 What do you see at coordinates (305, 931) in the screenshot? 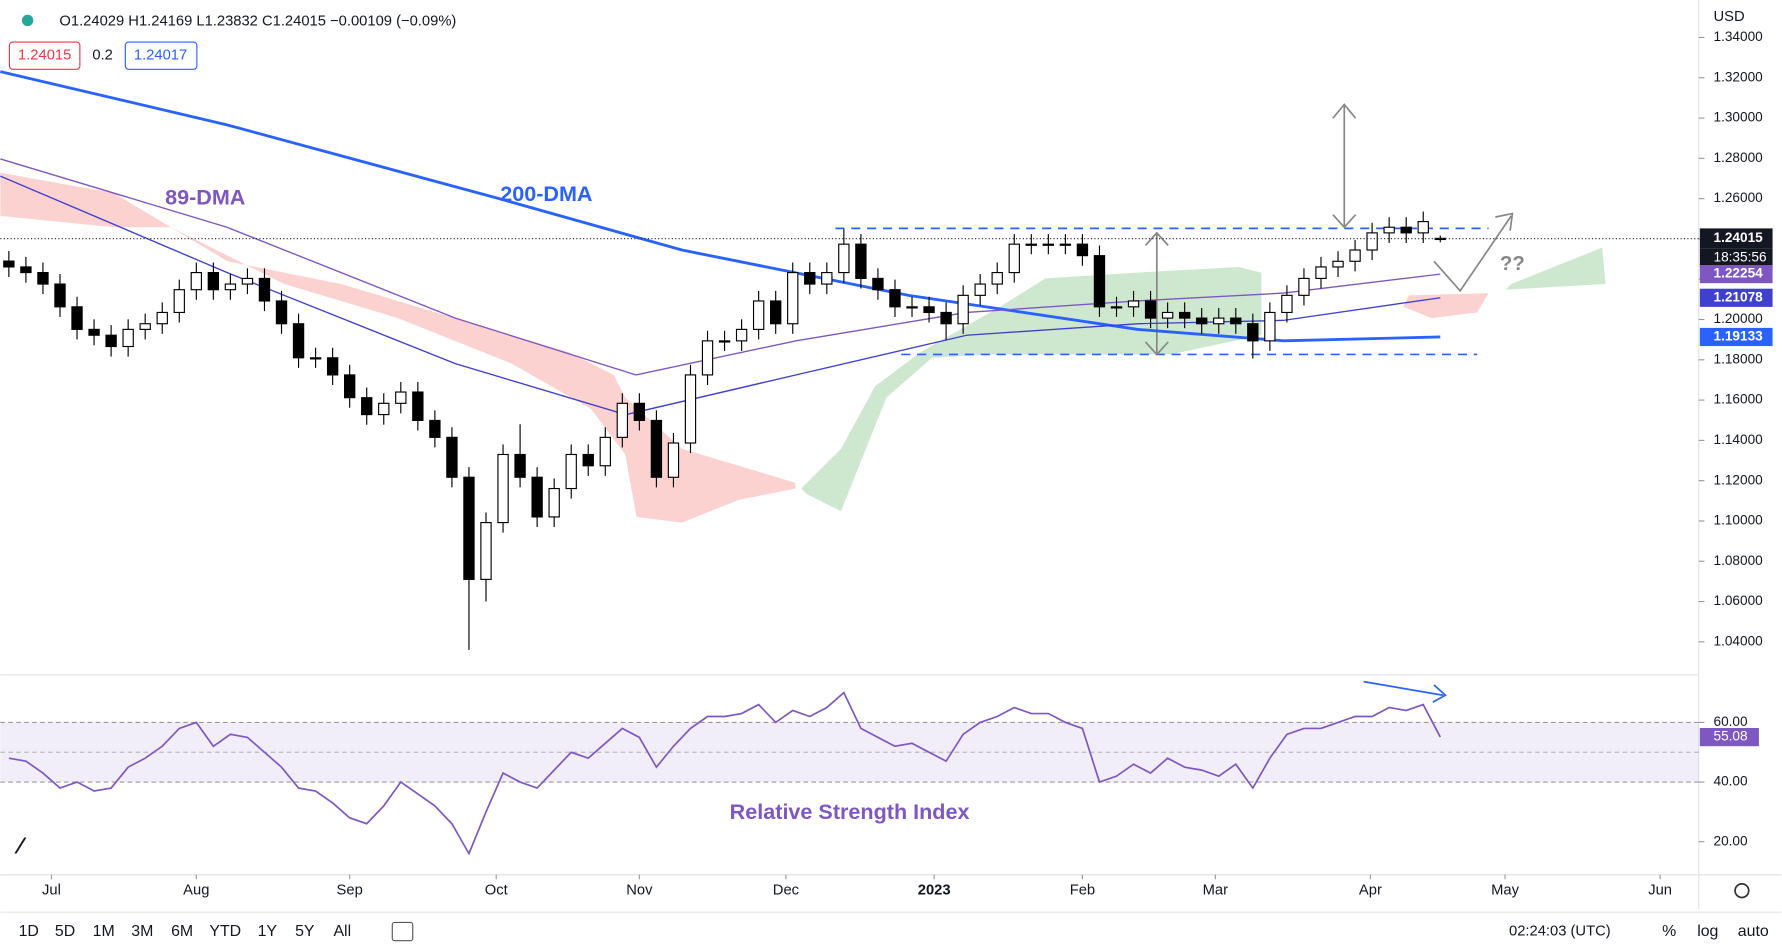
I see `range-button: 5Y` at bounding box center [305, 931].